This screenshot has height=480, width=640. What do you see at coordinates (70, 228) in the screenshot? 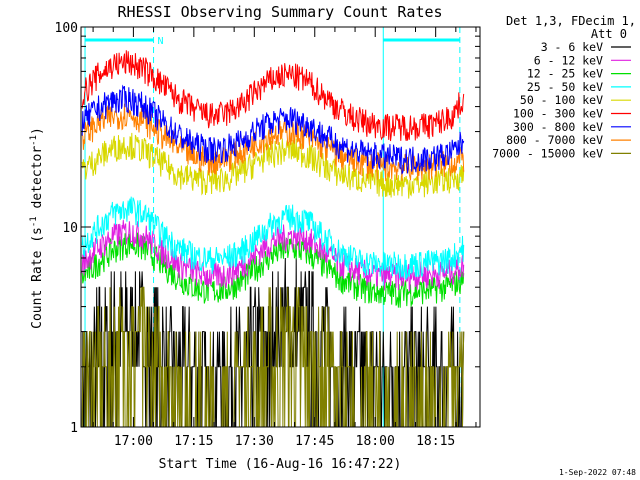
I see `y-tick-label: 10` at bounding box center [70, 228].